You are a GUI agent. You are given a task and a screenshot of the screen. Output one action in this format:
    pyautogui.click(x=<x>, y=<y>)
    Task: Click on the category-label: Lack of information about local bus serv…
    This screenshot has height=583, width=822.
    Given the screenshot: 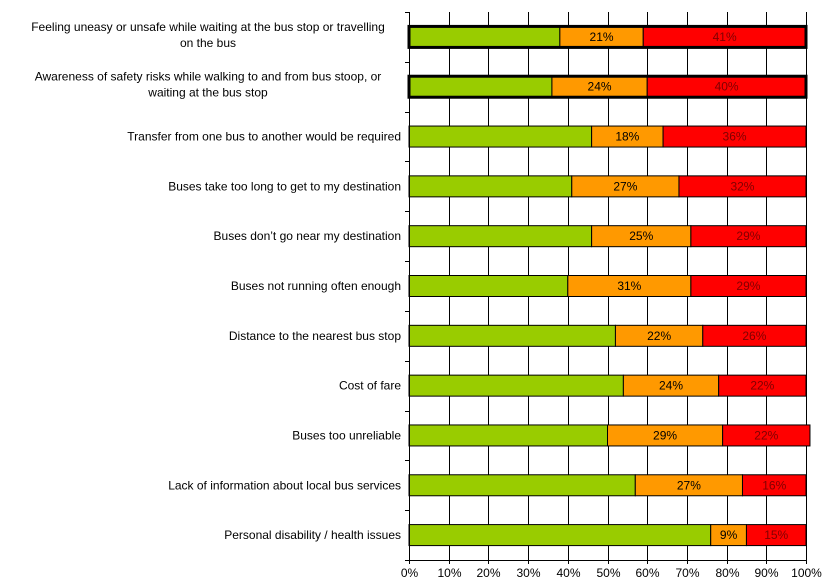 What is the action you would take?
    pyautogui.click(x=284, y=485)
    